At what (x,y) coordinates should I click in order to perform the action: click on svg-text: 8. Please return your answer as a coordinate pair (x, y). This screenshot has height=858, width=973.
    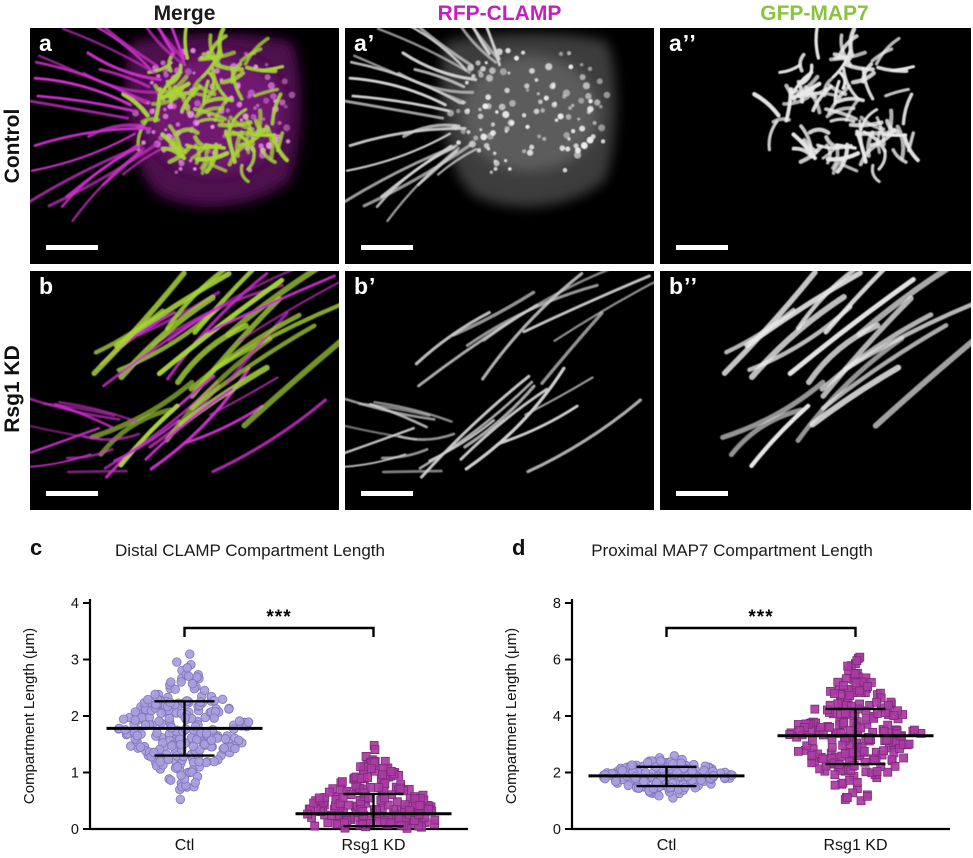
    Looking at the image, I should click on (557, 604).